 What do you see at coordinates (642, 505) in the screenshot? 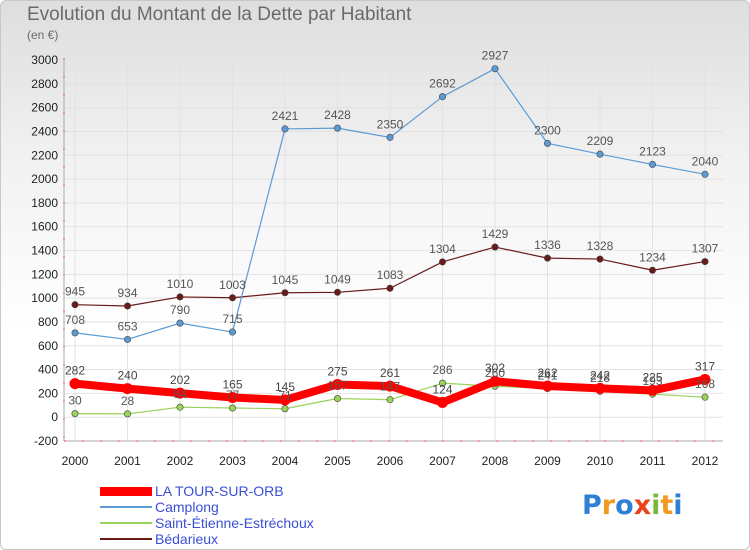
I see `logo-letter: x` at bounding box center [642, 505].